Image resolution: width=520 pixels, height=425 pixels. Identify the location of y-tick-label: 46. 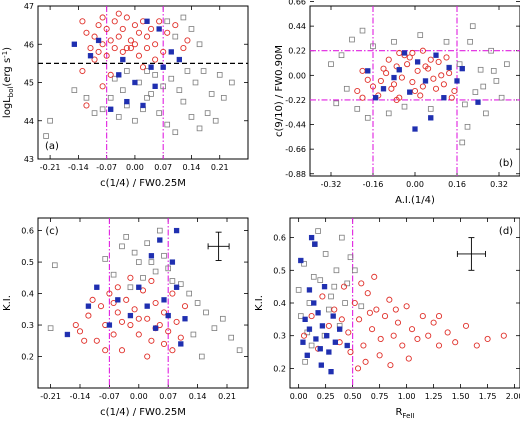
(29, 44).